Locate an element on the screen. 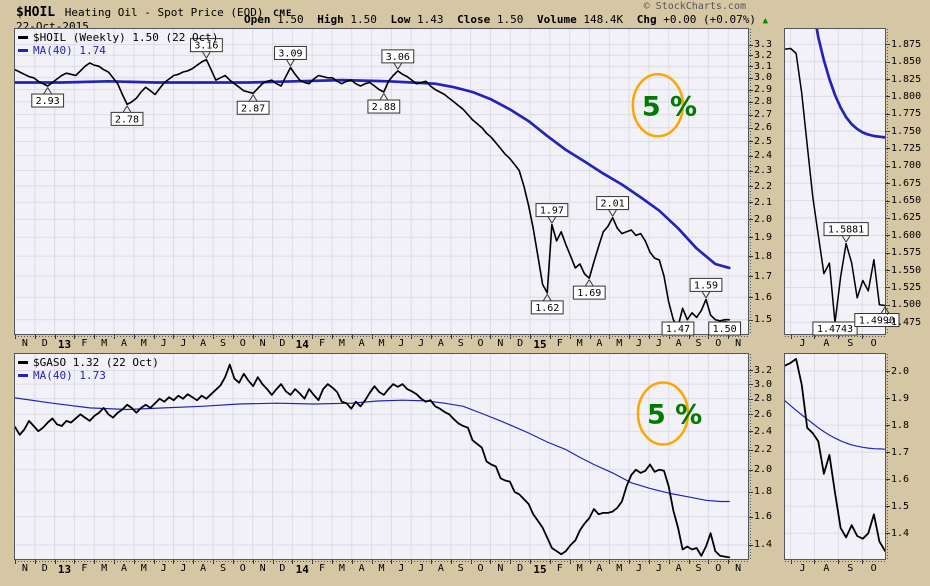 The image size is (930, 586). gaso-legend-ma-row: MA(40) 1.73 is located at coordinates (88, 375).